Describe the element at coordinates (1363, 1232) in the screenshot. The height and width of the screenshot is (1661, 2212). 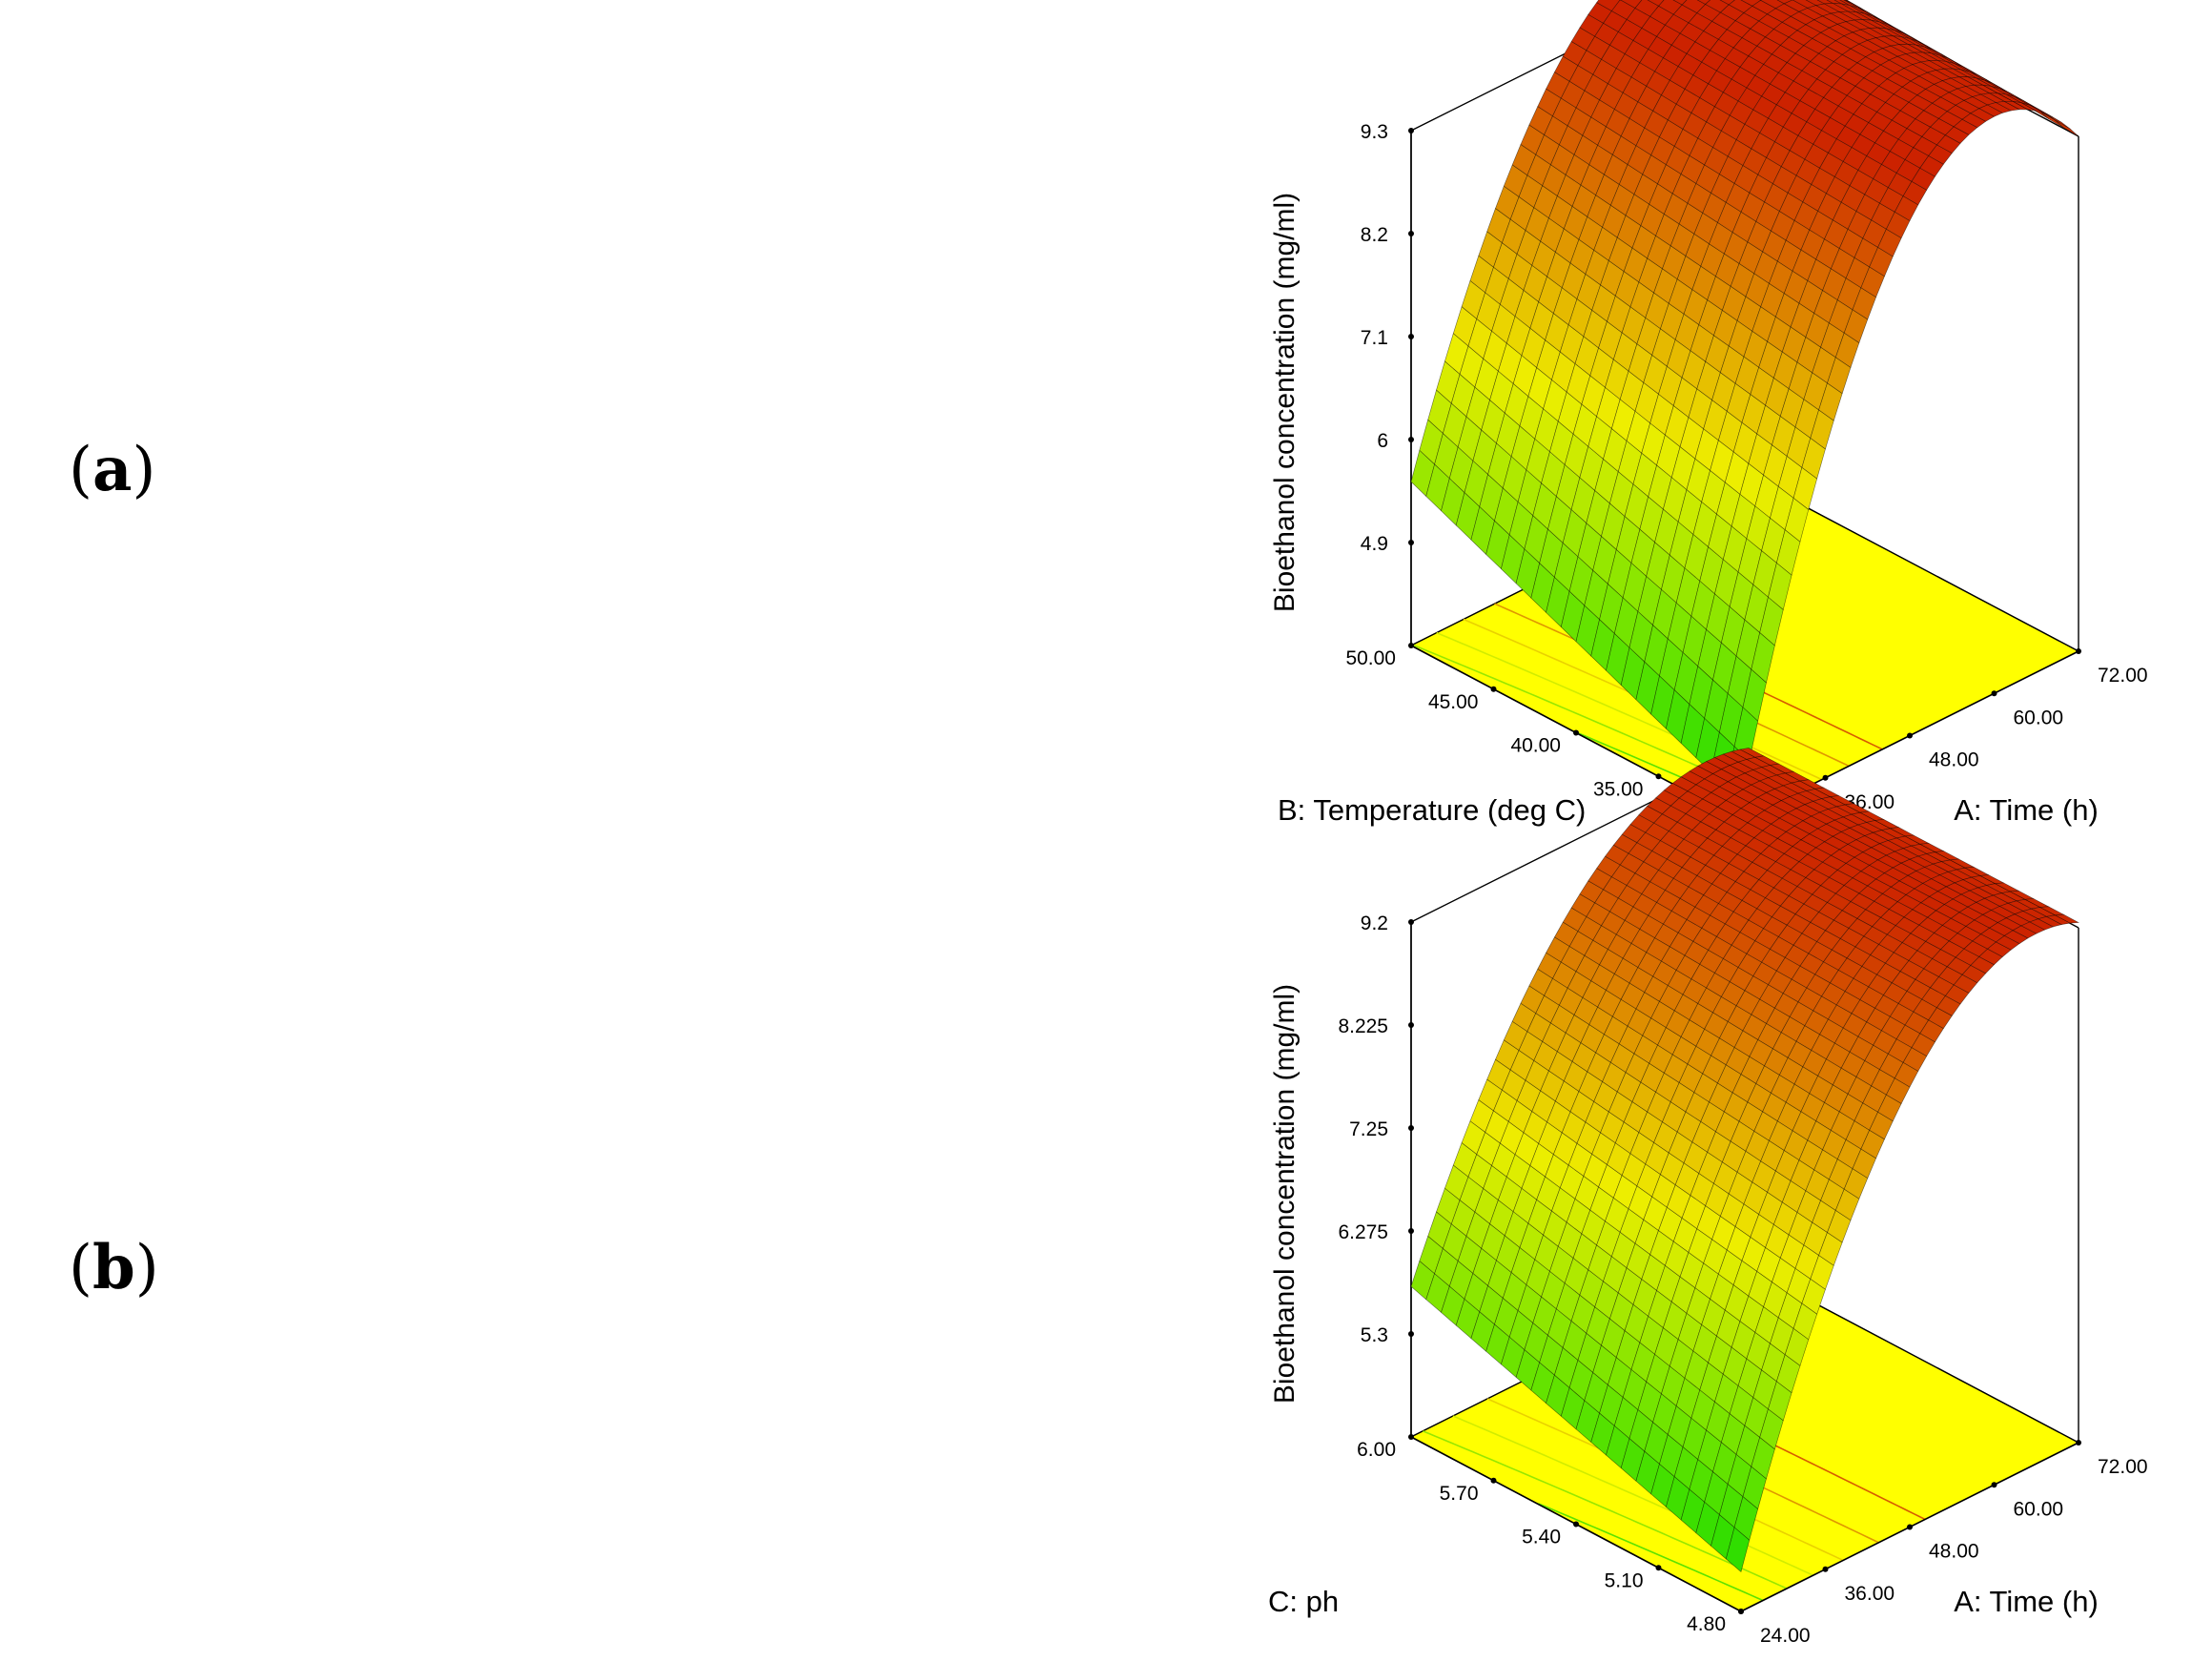
I see `z-tick-label: 6.275` at that location.